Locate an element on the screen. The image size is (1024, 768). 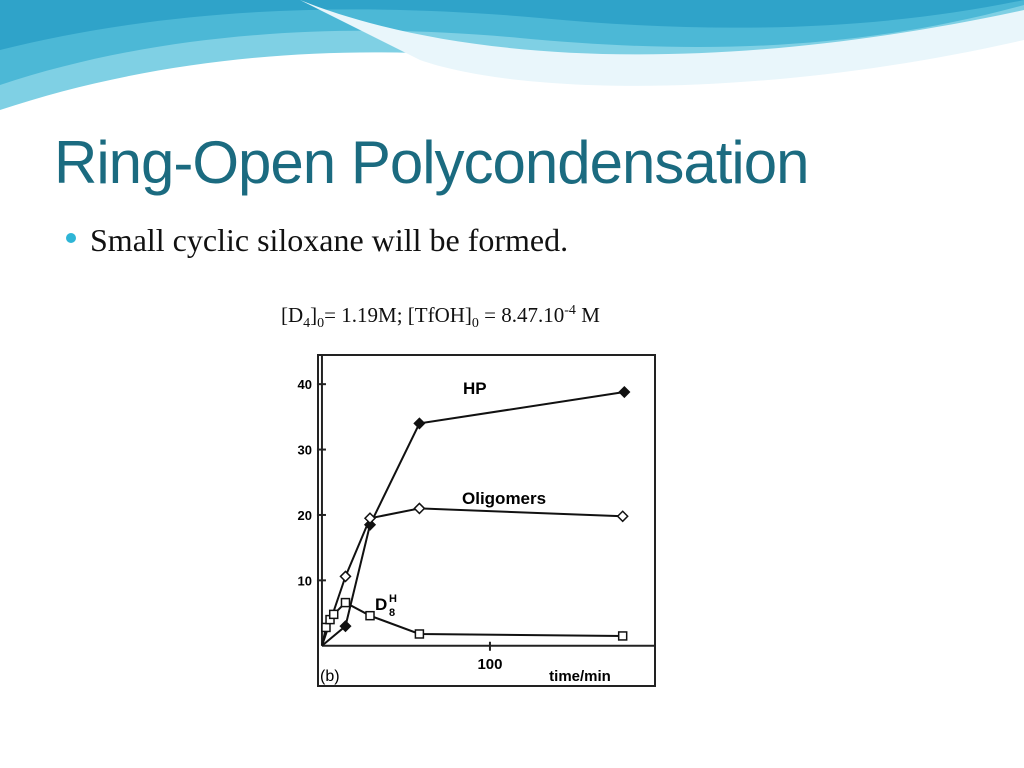
x-tick-label: 100 is located at coordinates (489, 664).